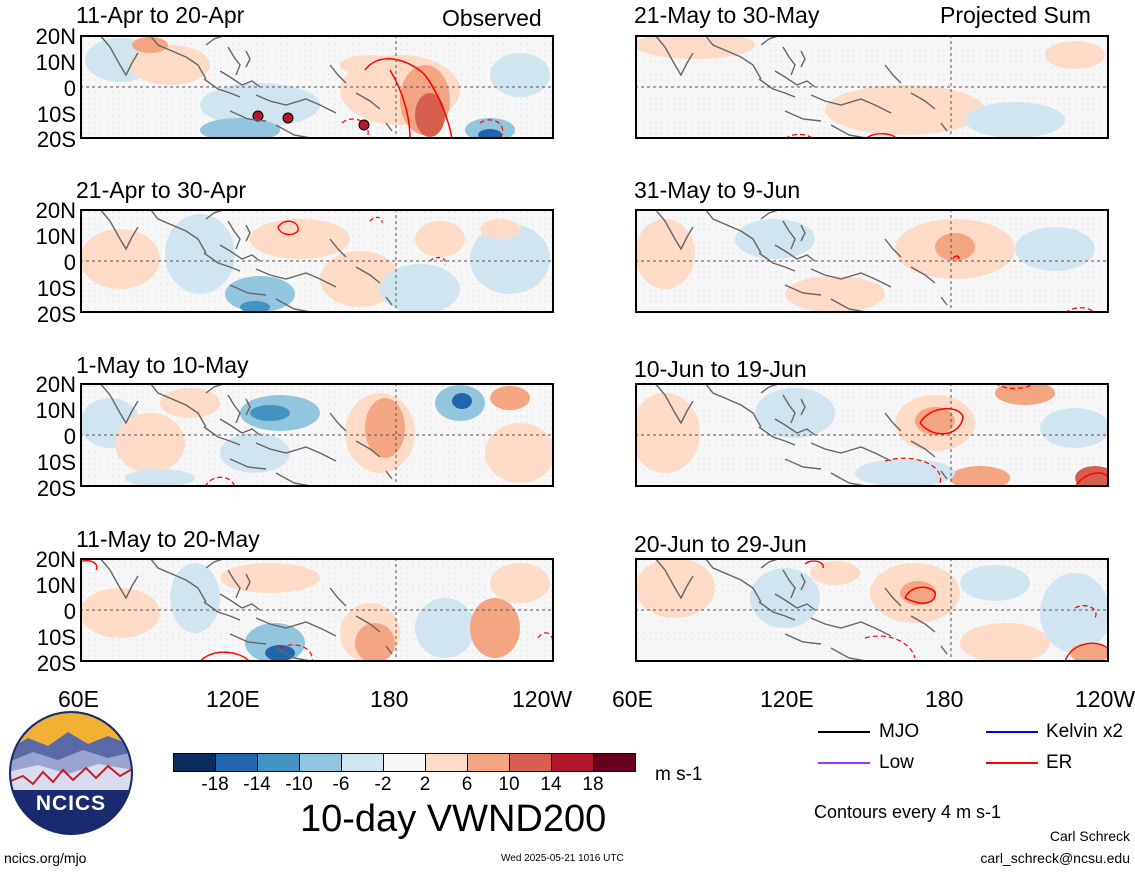 The image size is (1135, 872). What do you see at coordinates (844, 732) in the screenshot?
I see `legend-line-mjo` at bounding box center [844, 732].